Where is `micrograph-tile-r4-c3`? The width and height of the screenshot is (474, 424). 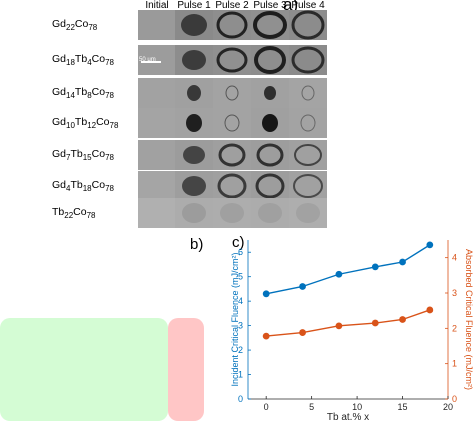 micrograph-tile-r4-c3 is located at coordinates (270, 155).